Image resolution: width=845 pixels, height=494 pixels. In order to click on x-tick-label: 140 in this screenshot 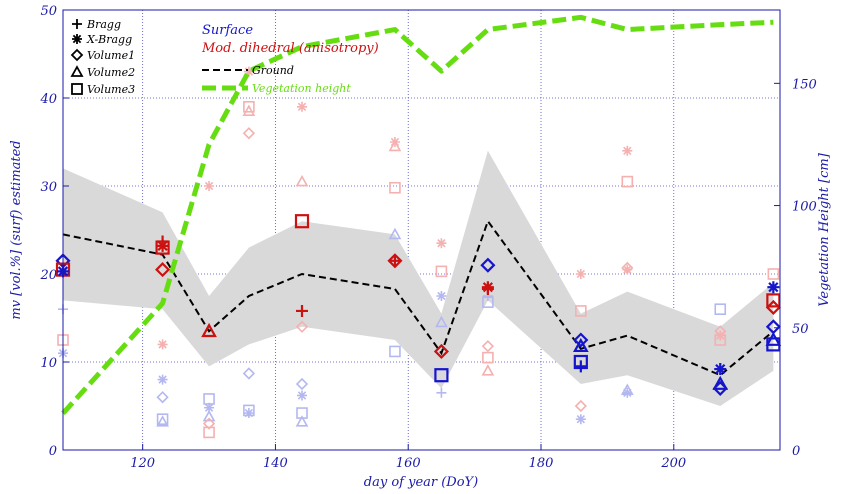, I will do `click(275, 463)`.